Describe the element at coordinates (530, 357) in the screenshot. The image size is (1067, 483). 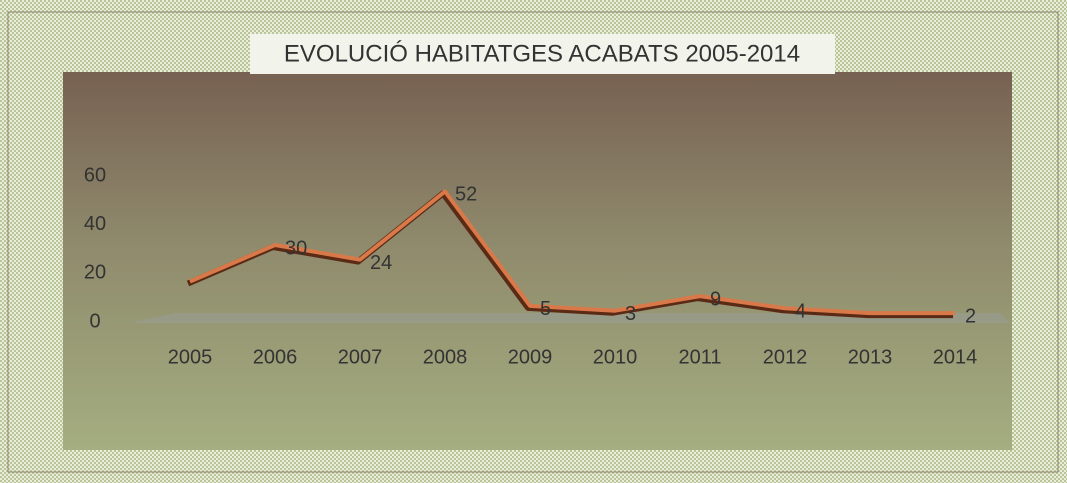
I see `x-tick-label: 2009` at that location.